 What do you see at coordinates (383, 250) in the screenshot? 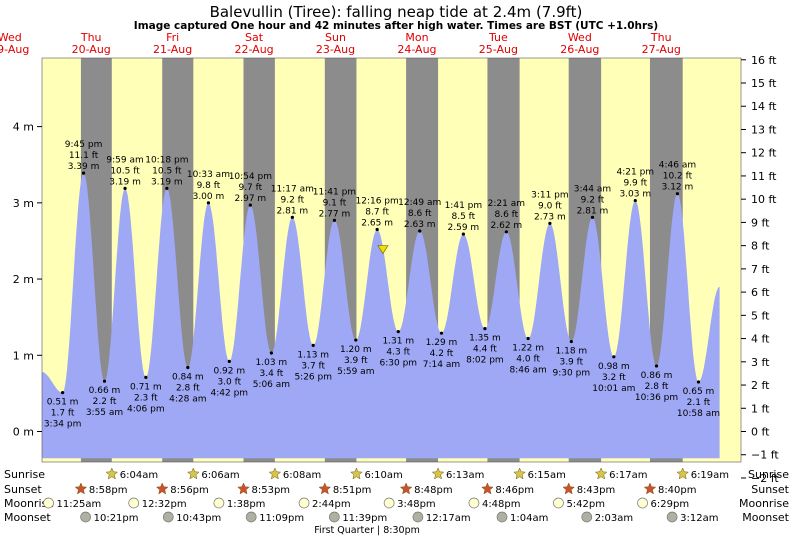
I see `current-tide-marker` at bounding box center [383, 250].